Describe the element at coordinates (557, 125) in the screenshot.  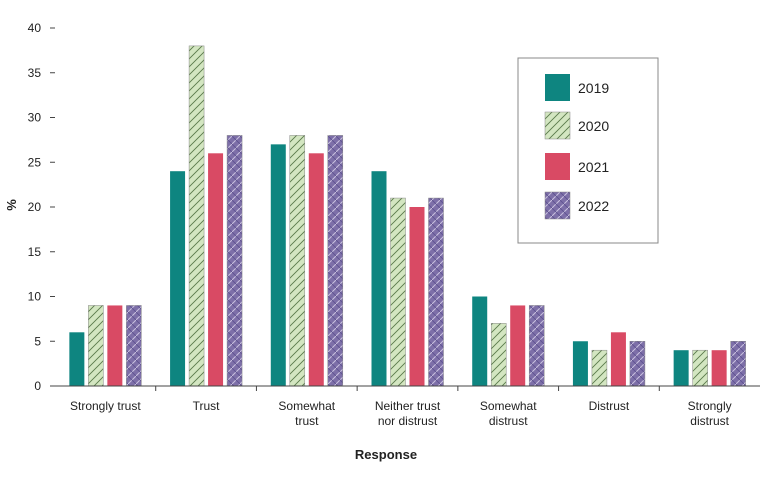
I see `legend-swatch-2020` at that location.